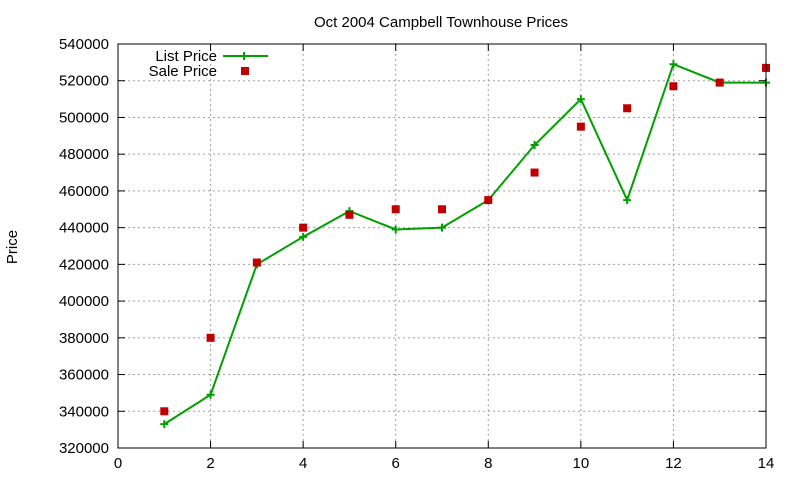 The image size is (800, 480). I want to click on y-tick-label: 520000, so click(84, 81).